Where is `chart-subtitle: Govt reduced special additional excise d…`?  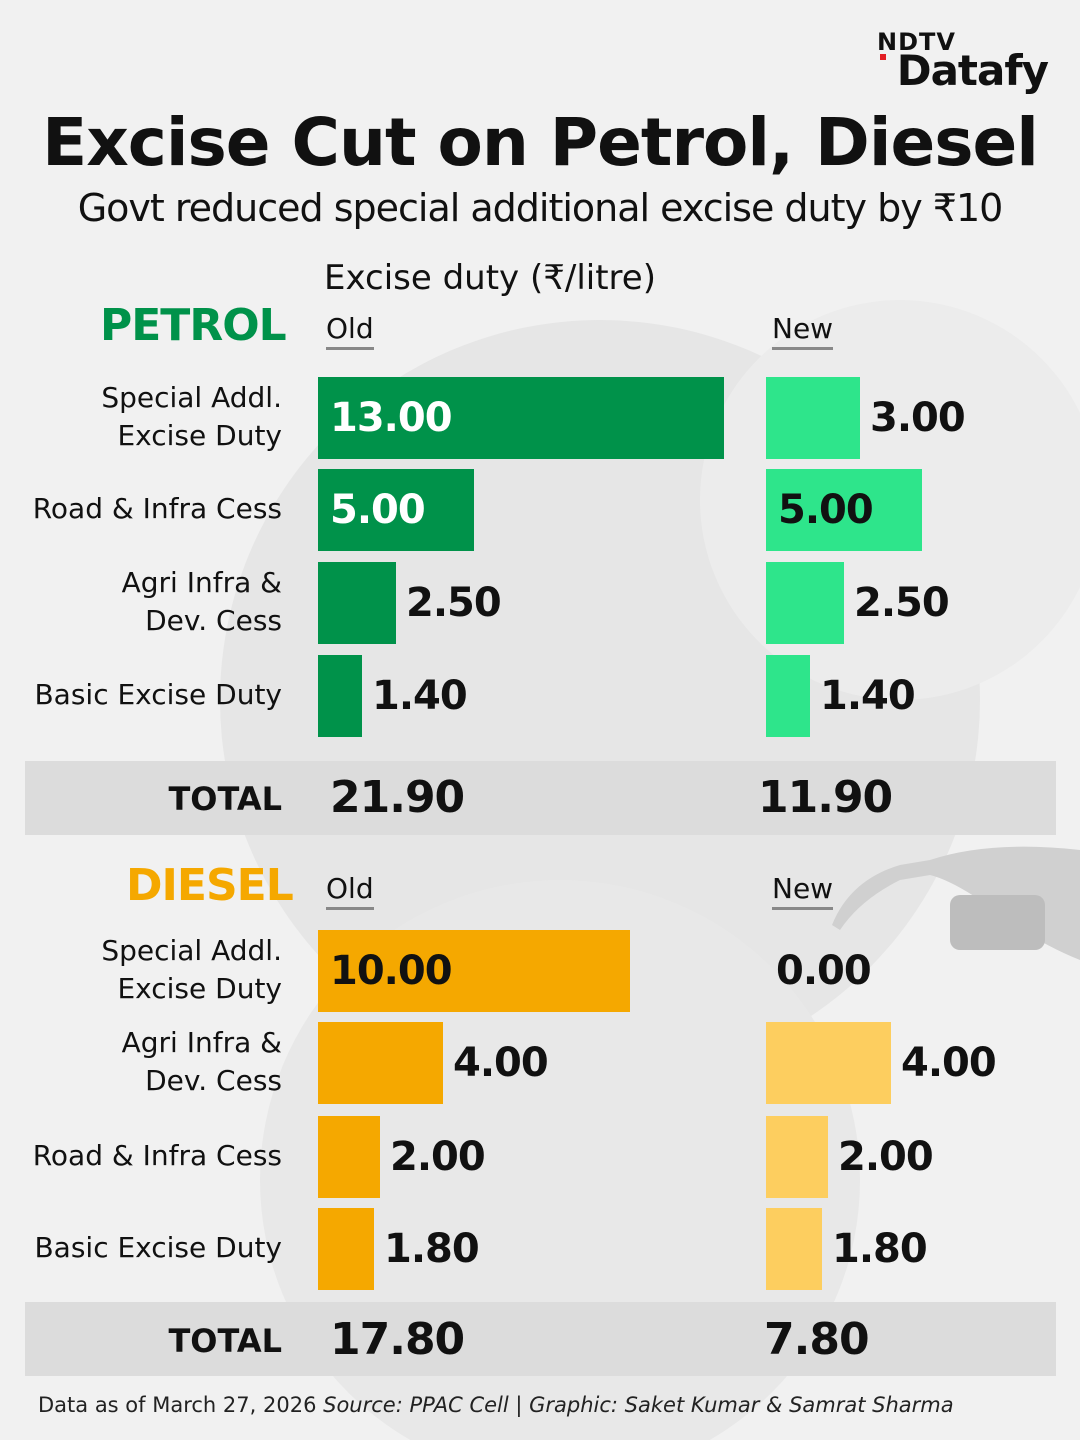 chart-subtitle: Govt reduced special additional excise d… is located at coordinates (540, 208).